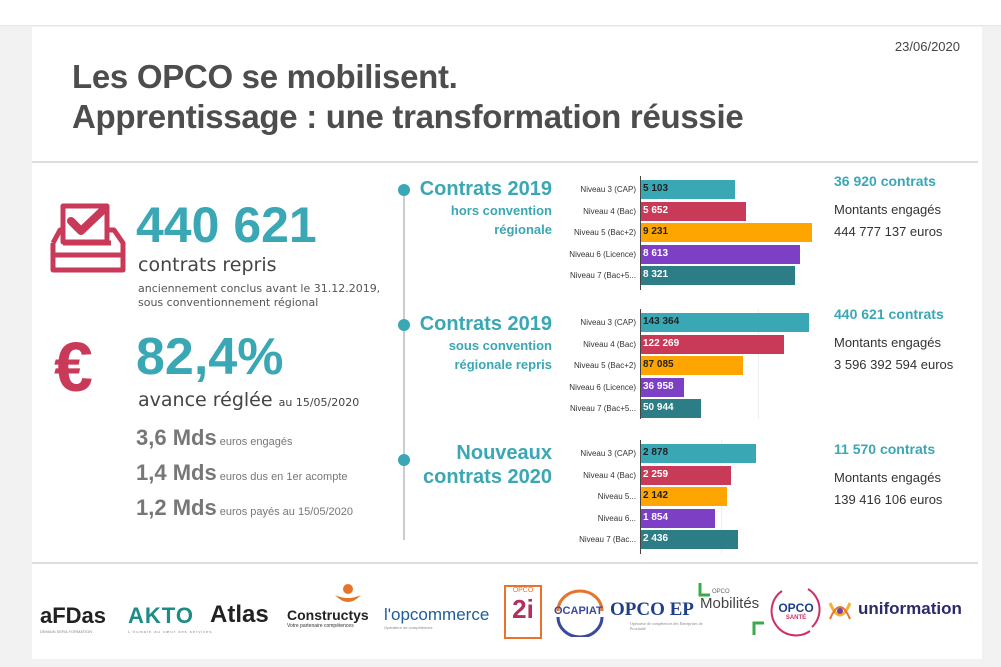 Image resolution: width=1001 pixels, height=667 pixels. Describe the element at coordinates (437, 614) in the screenshot. I see `logo-text: l'opcommerce` at that location.